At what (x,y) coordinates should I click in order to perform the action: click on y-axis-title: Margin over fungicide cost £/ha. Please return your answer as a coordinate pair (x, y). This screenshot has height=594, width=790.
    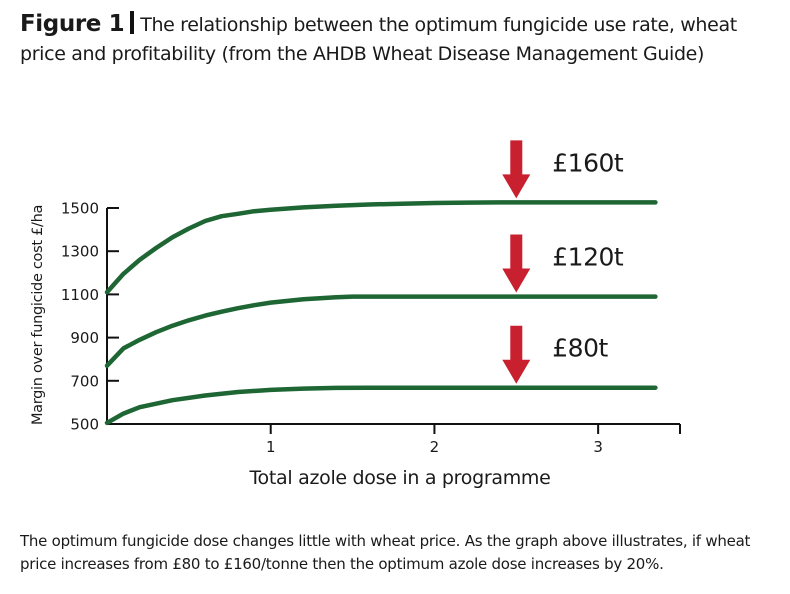
    Looking at the image, I should click on (38, 315).